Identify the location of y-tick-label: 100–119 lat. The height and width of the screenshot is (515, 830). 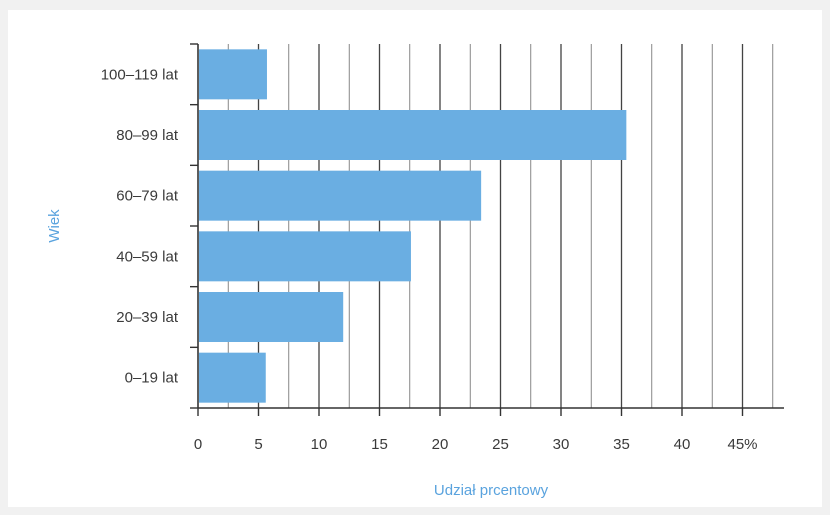
(140, 74).